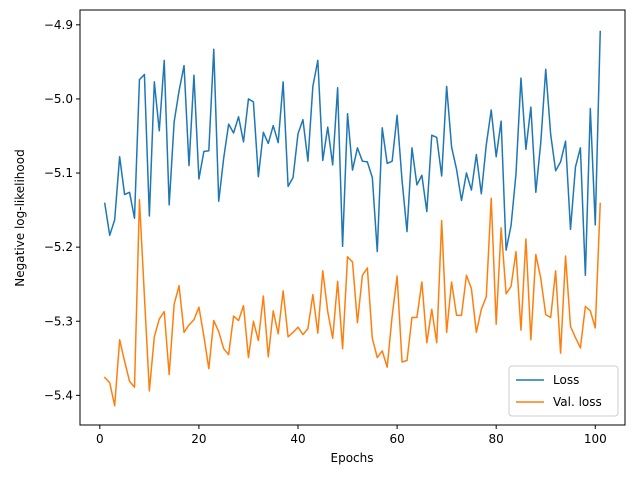 Image resolution: width=640 pixels, height=480 pixels. I want to click on legend-label-loss: Loss, so click(566, 380).